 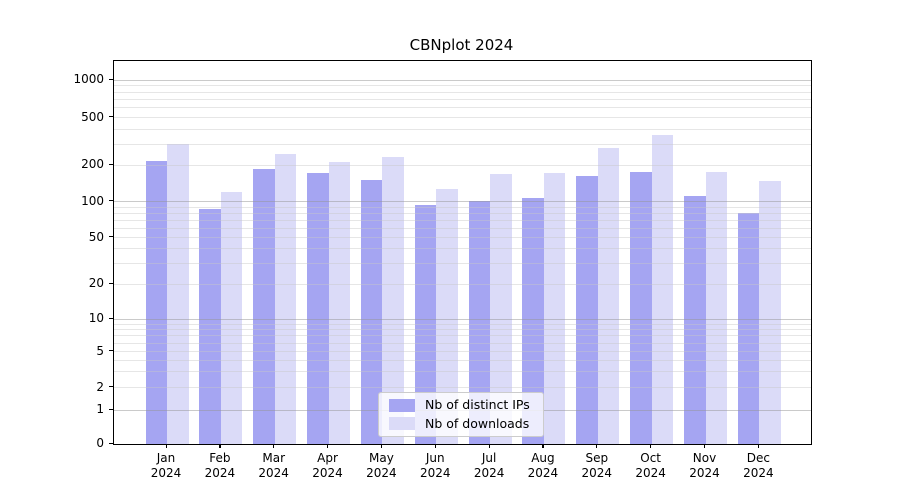 I want to click on y-axis-tick-label: 50, so click(x=96, y=236).